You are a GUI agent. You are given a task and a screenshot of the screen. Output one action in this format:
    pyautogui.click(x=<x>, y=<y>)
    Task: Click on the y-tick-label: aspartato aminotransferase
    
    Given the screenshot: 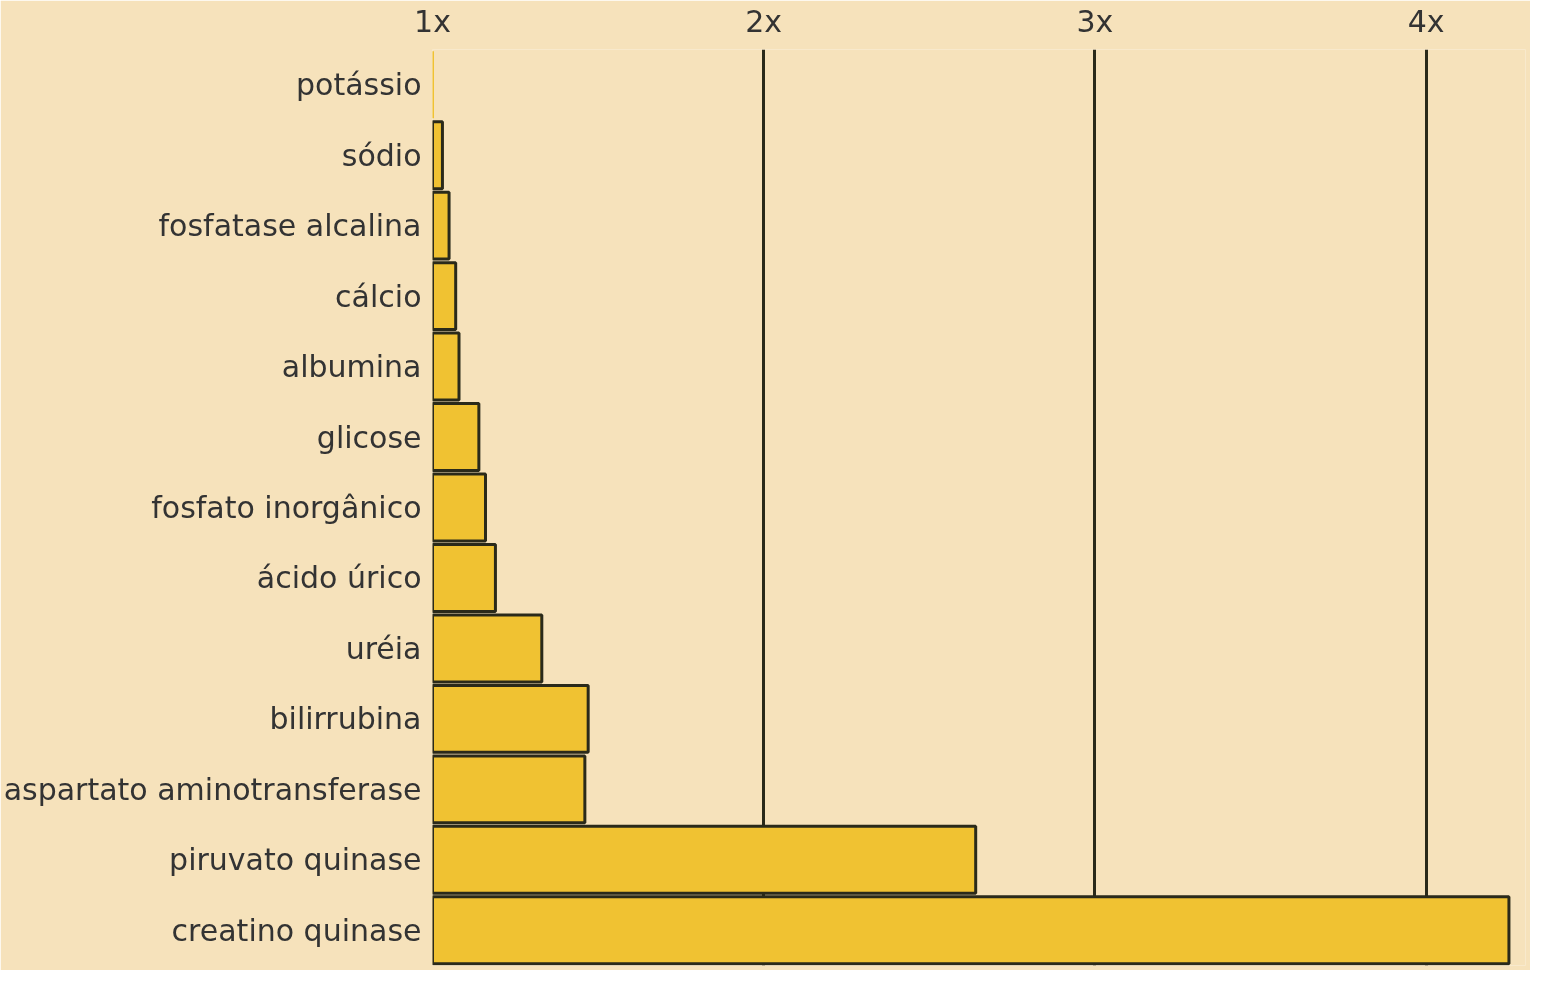 What is the action you would take?
    pyautogui.click(x=212, y=789)
    